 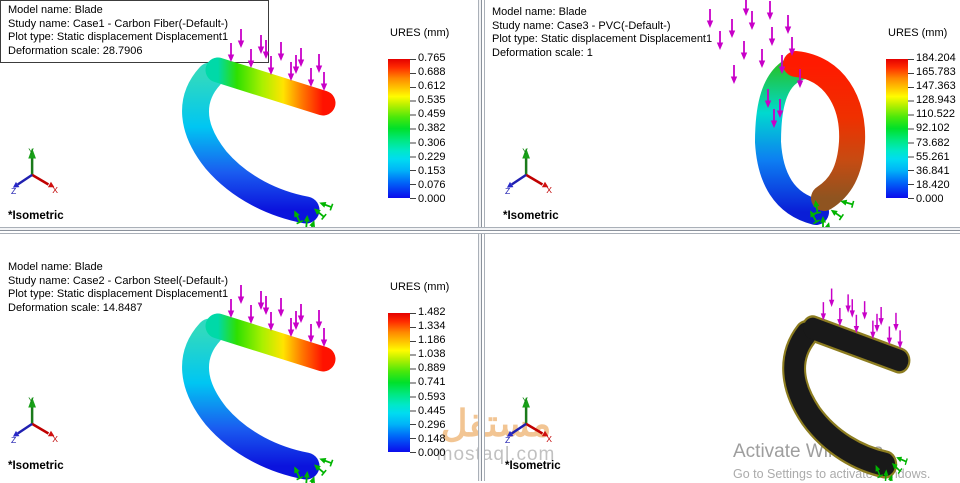 What do you see at coordinates (432, 156) in the screenshot?
I see `legend-value: 0.229` at bounding box center [432, 156].